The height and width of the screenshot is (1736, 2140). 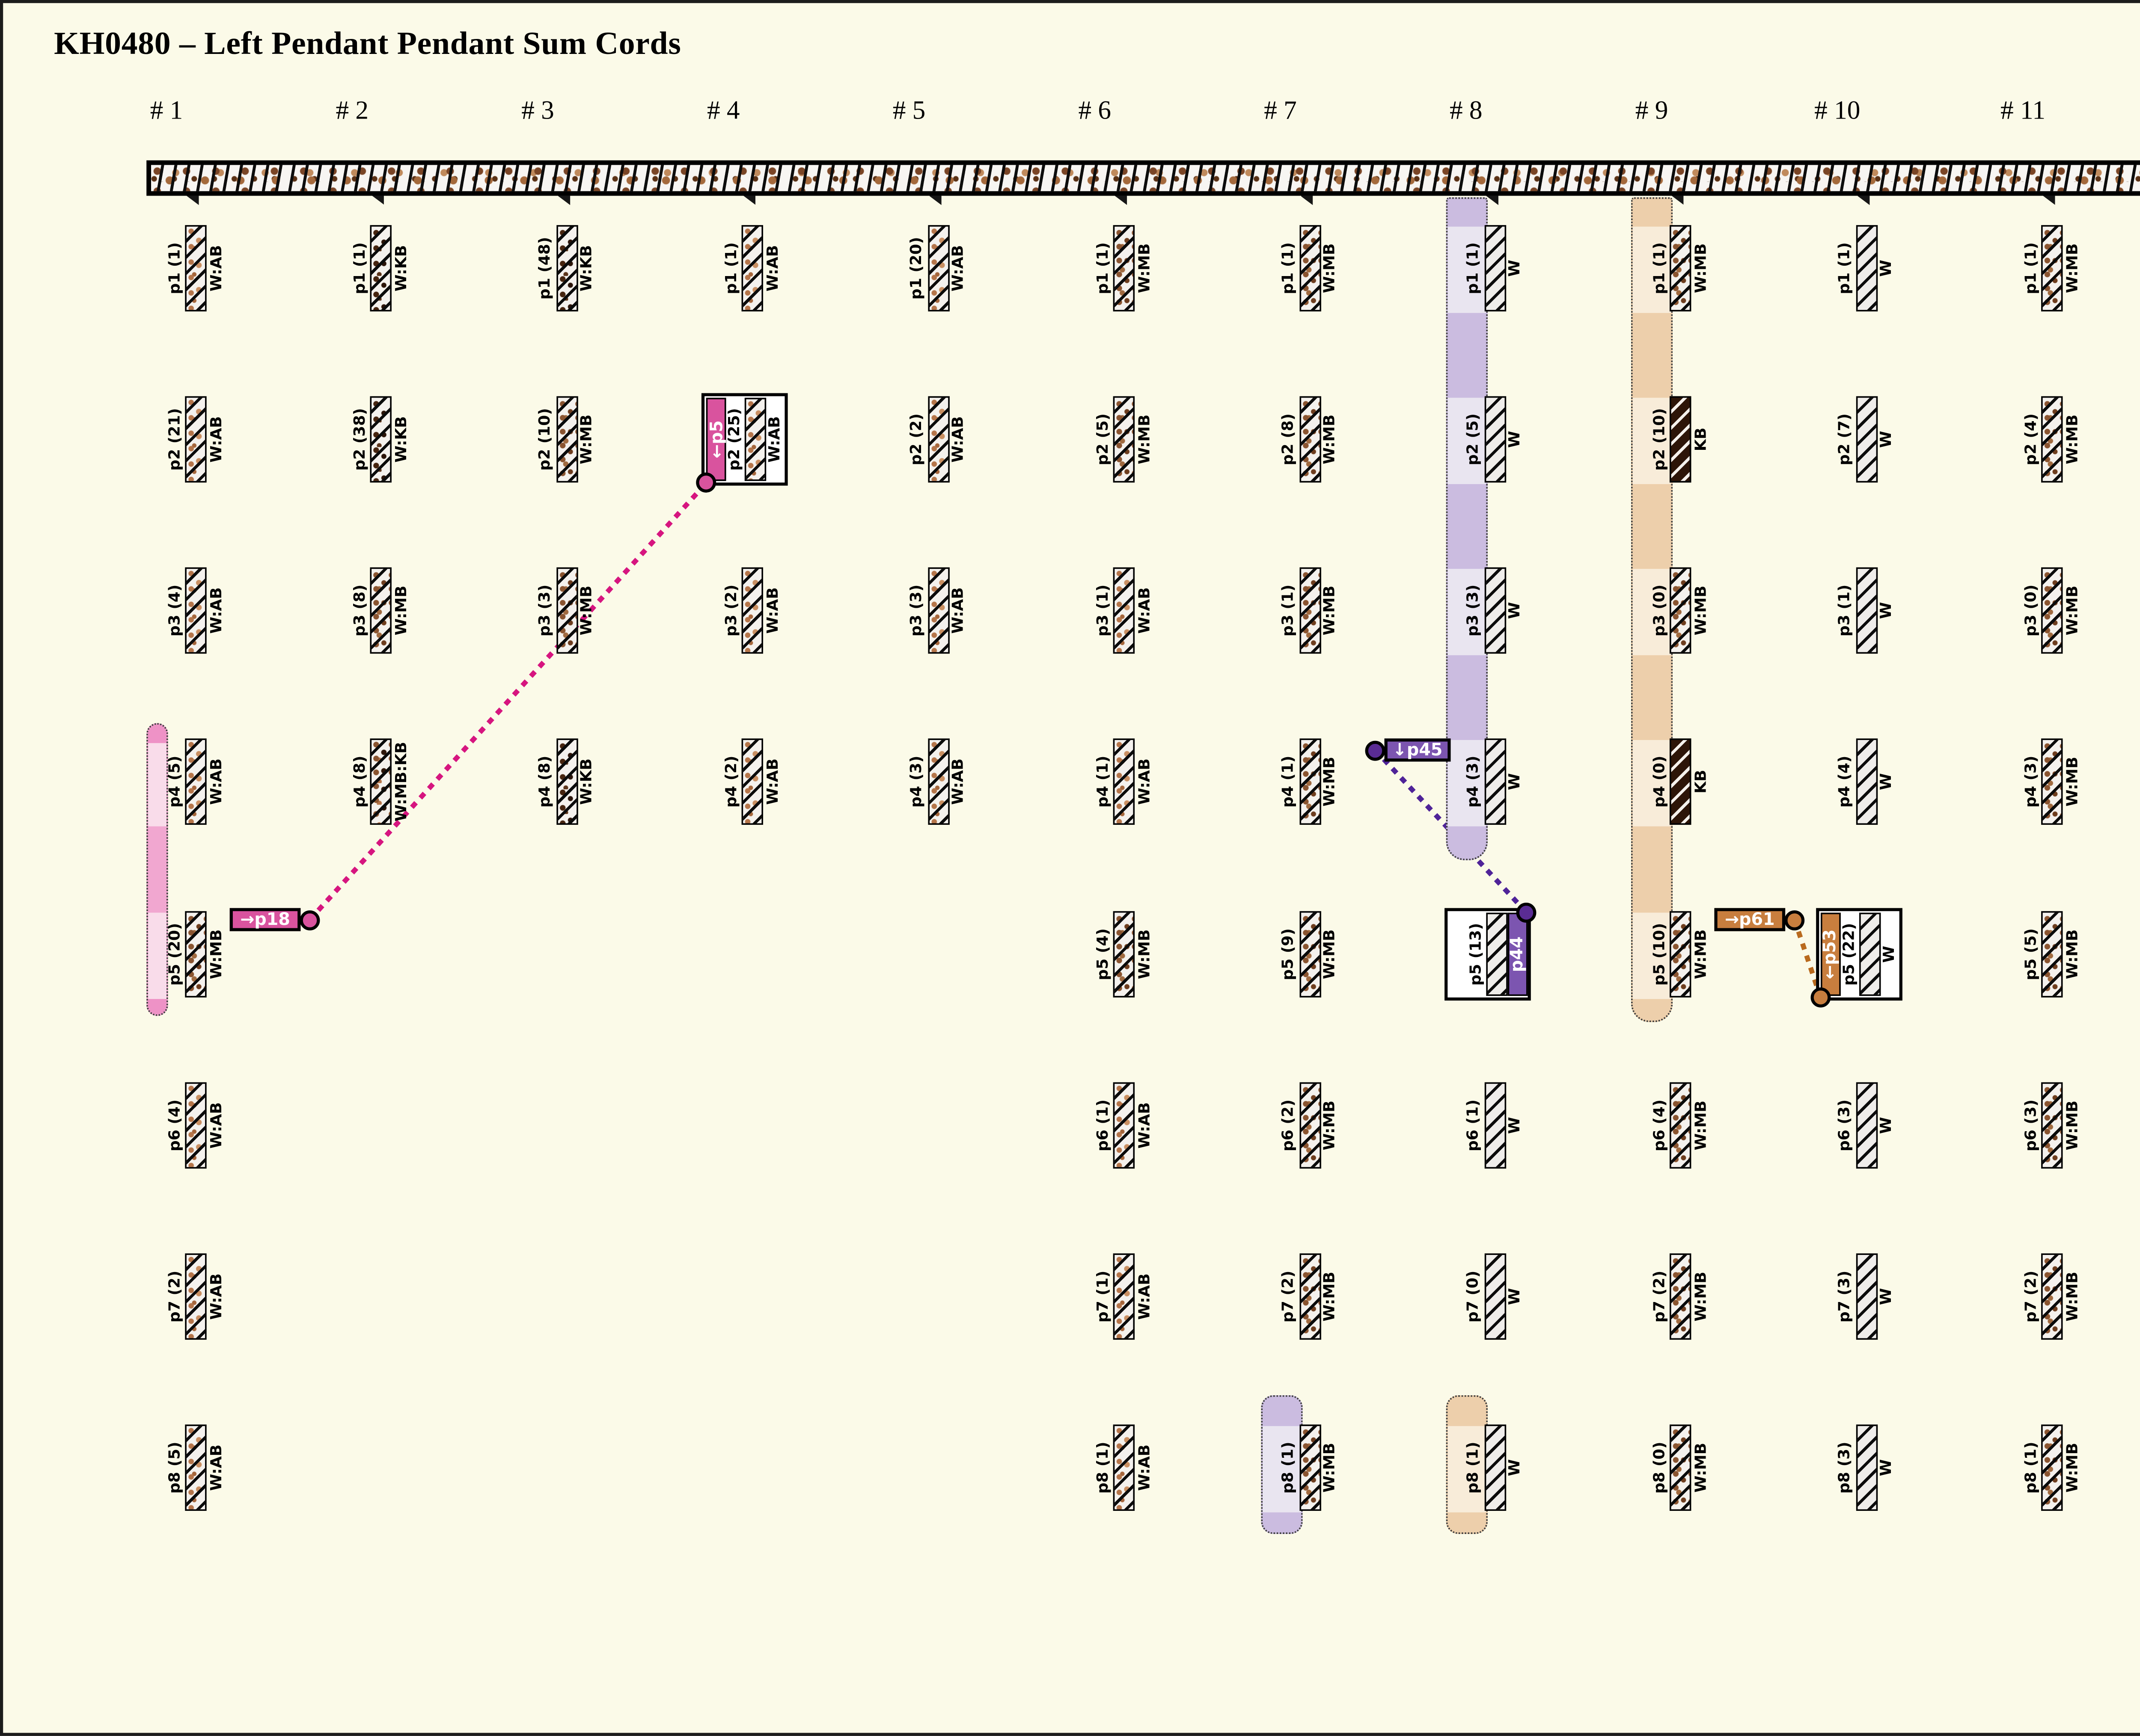 I want to click on cord-id-label: p8 (1), so click(x=1289, y=1468).